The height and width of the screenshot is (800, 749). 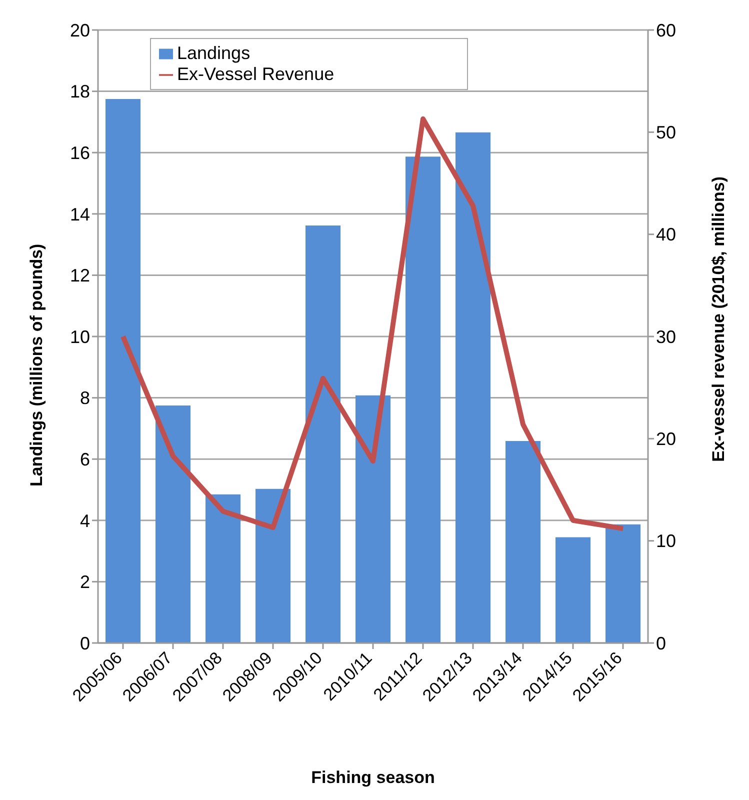 I want to click on y-tick-label: 18, so click(x=80, y=92).